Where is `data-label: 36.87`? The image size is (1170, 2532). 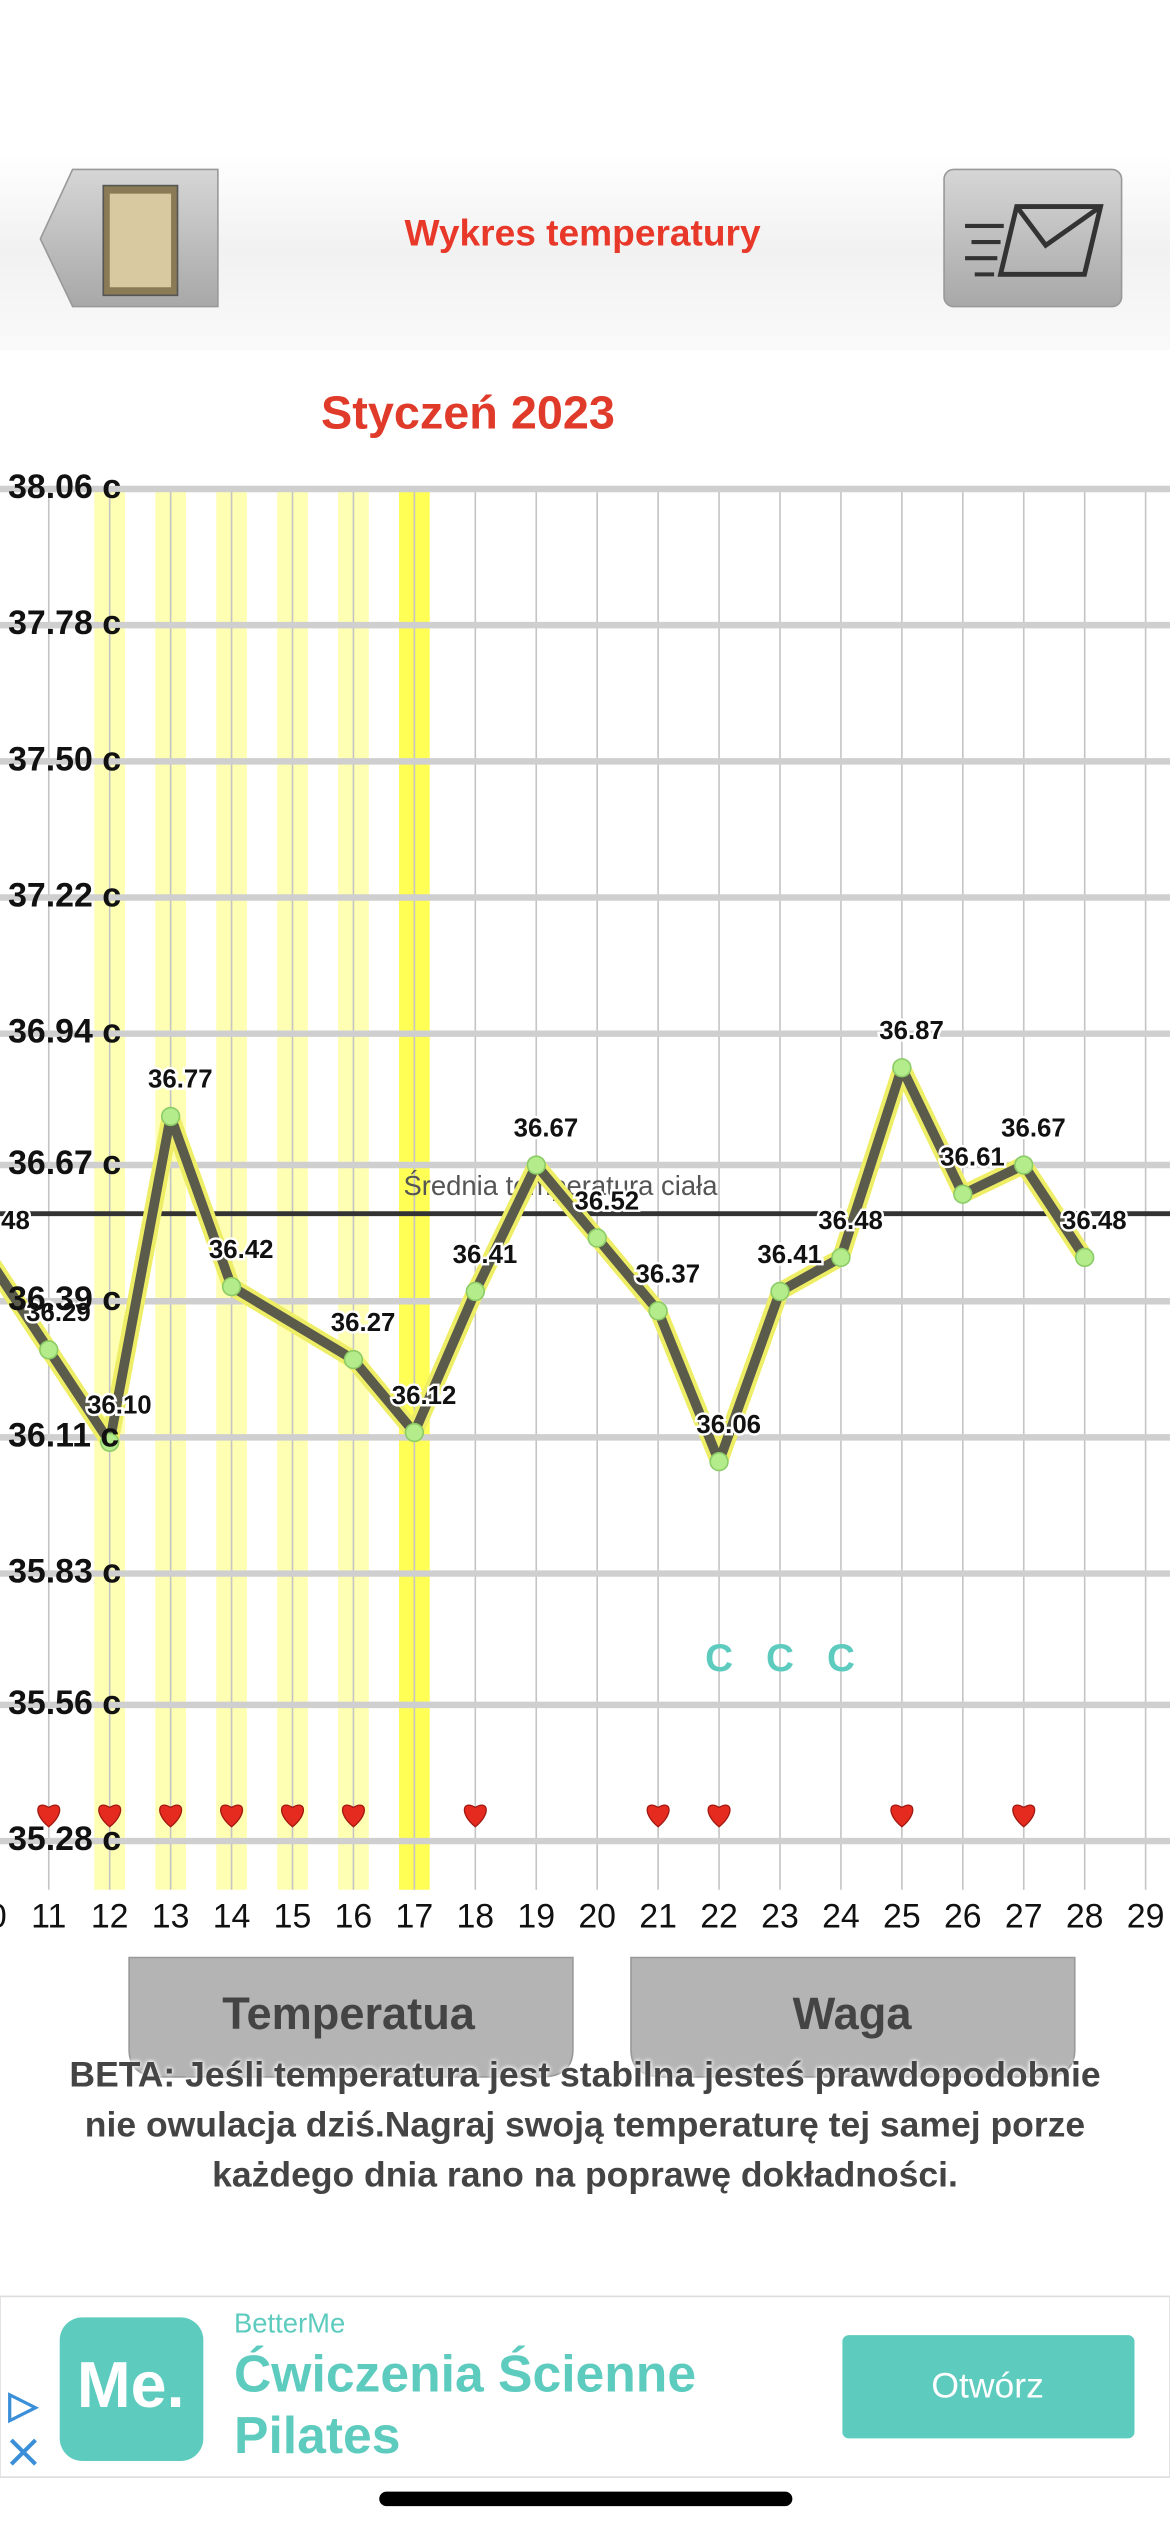 data-label: 36.87 is located at coordinates (911, 1031).